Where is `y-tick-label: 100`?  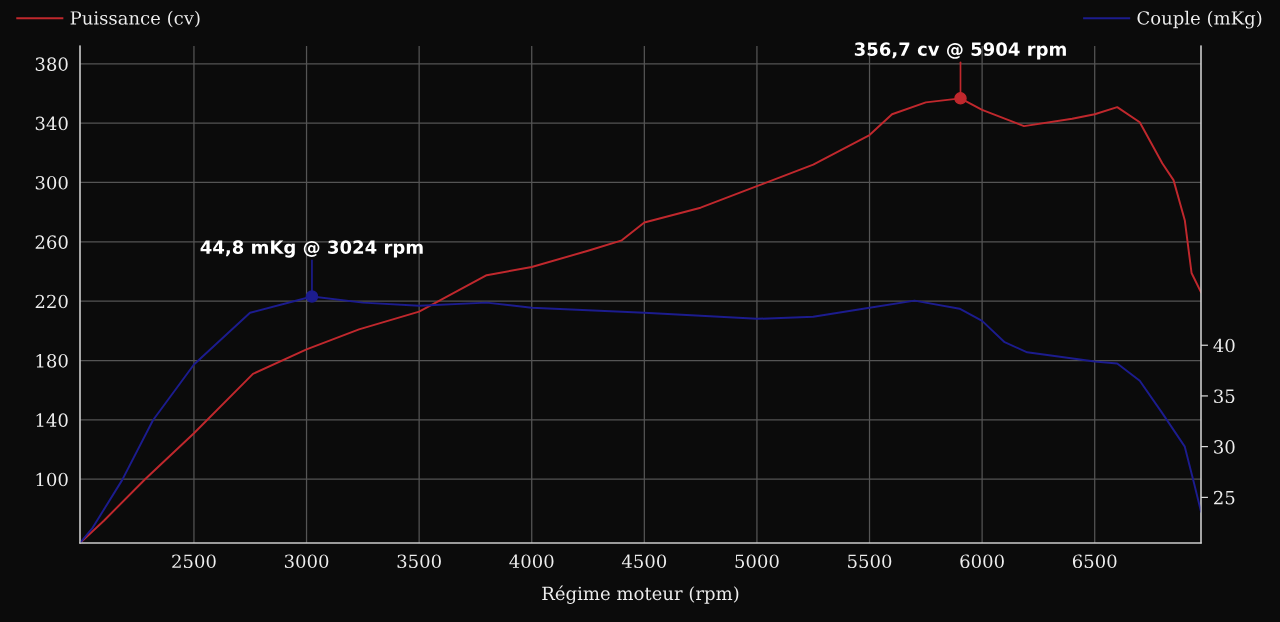
y-tick-label: 100 is located at coordinates (52, 479).